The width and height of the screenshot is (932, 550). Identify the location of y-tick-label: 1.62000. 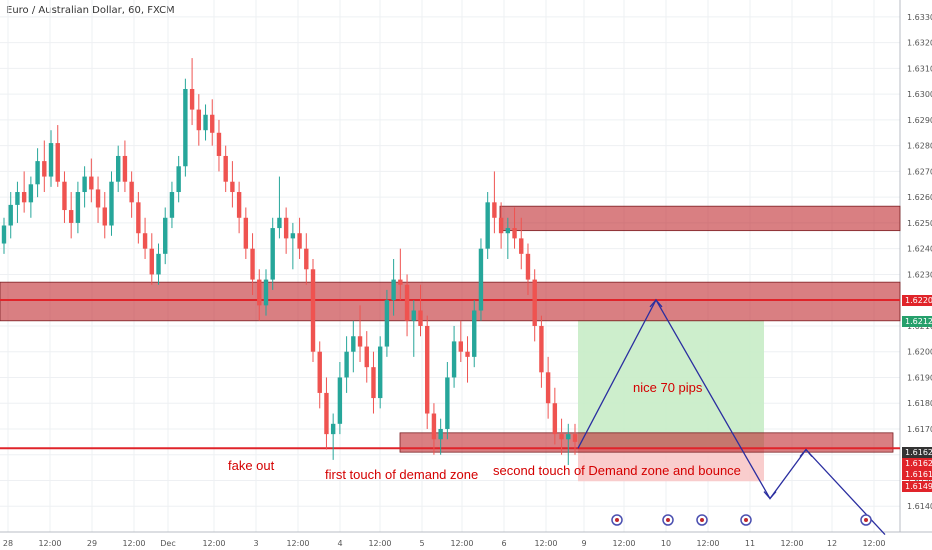
(919, 352).